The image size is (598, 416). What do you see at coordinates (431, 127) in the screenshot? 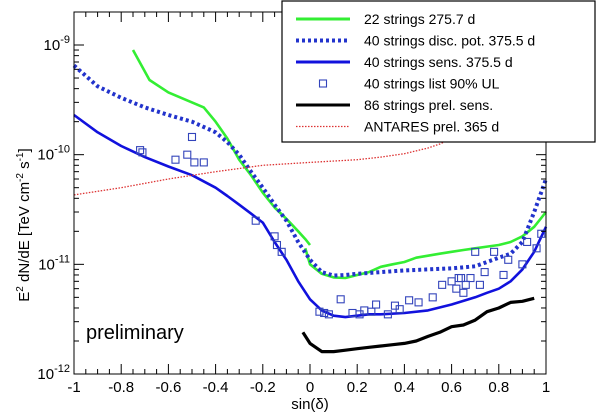
I see `legend-label: ANTARES prel. 365 d` at bounding box center [431, 127].